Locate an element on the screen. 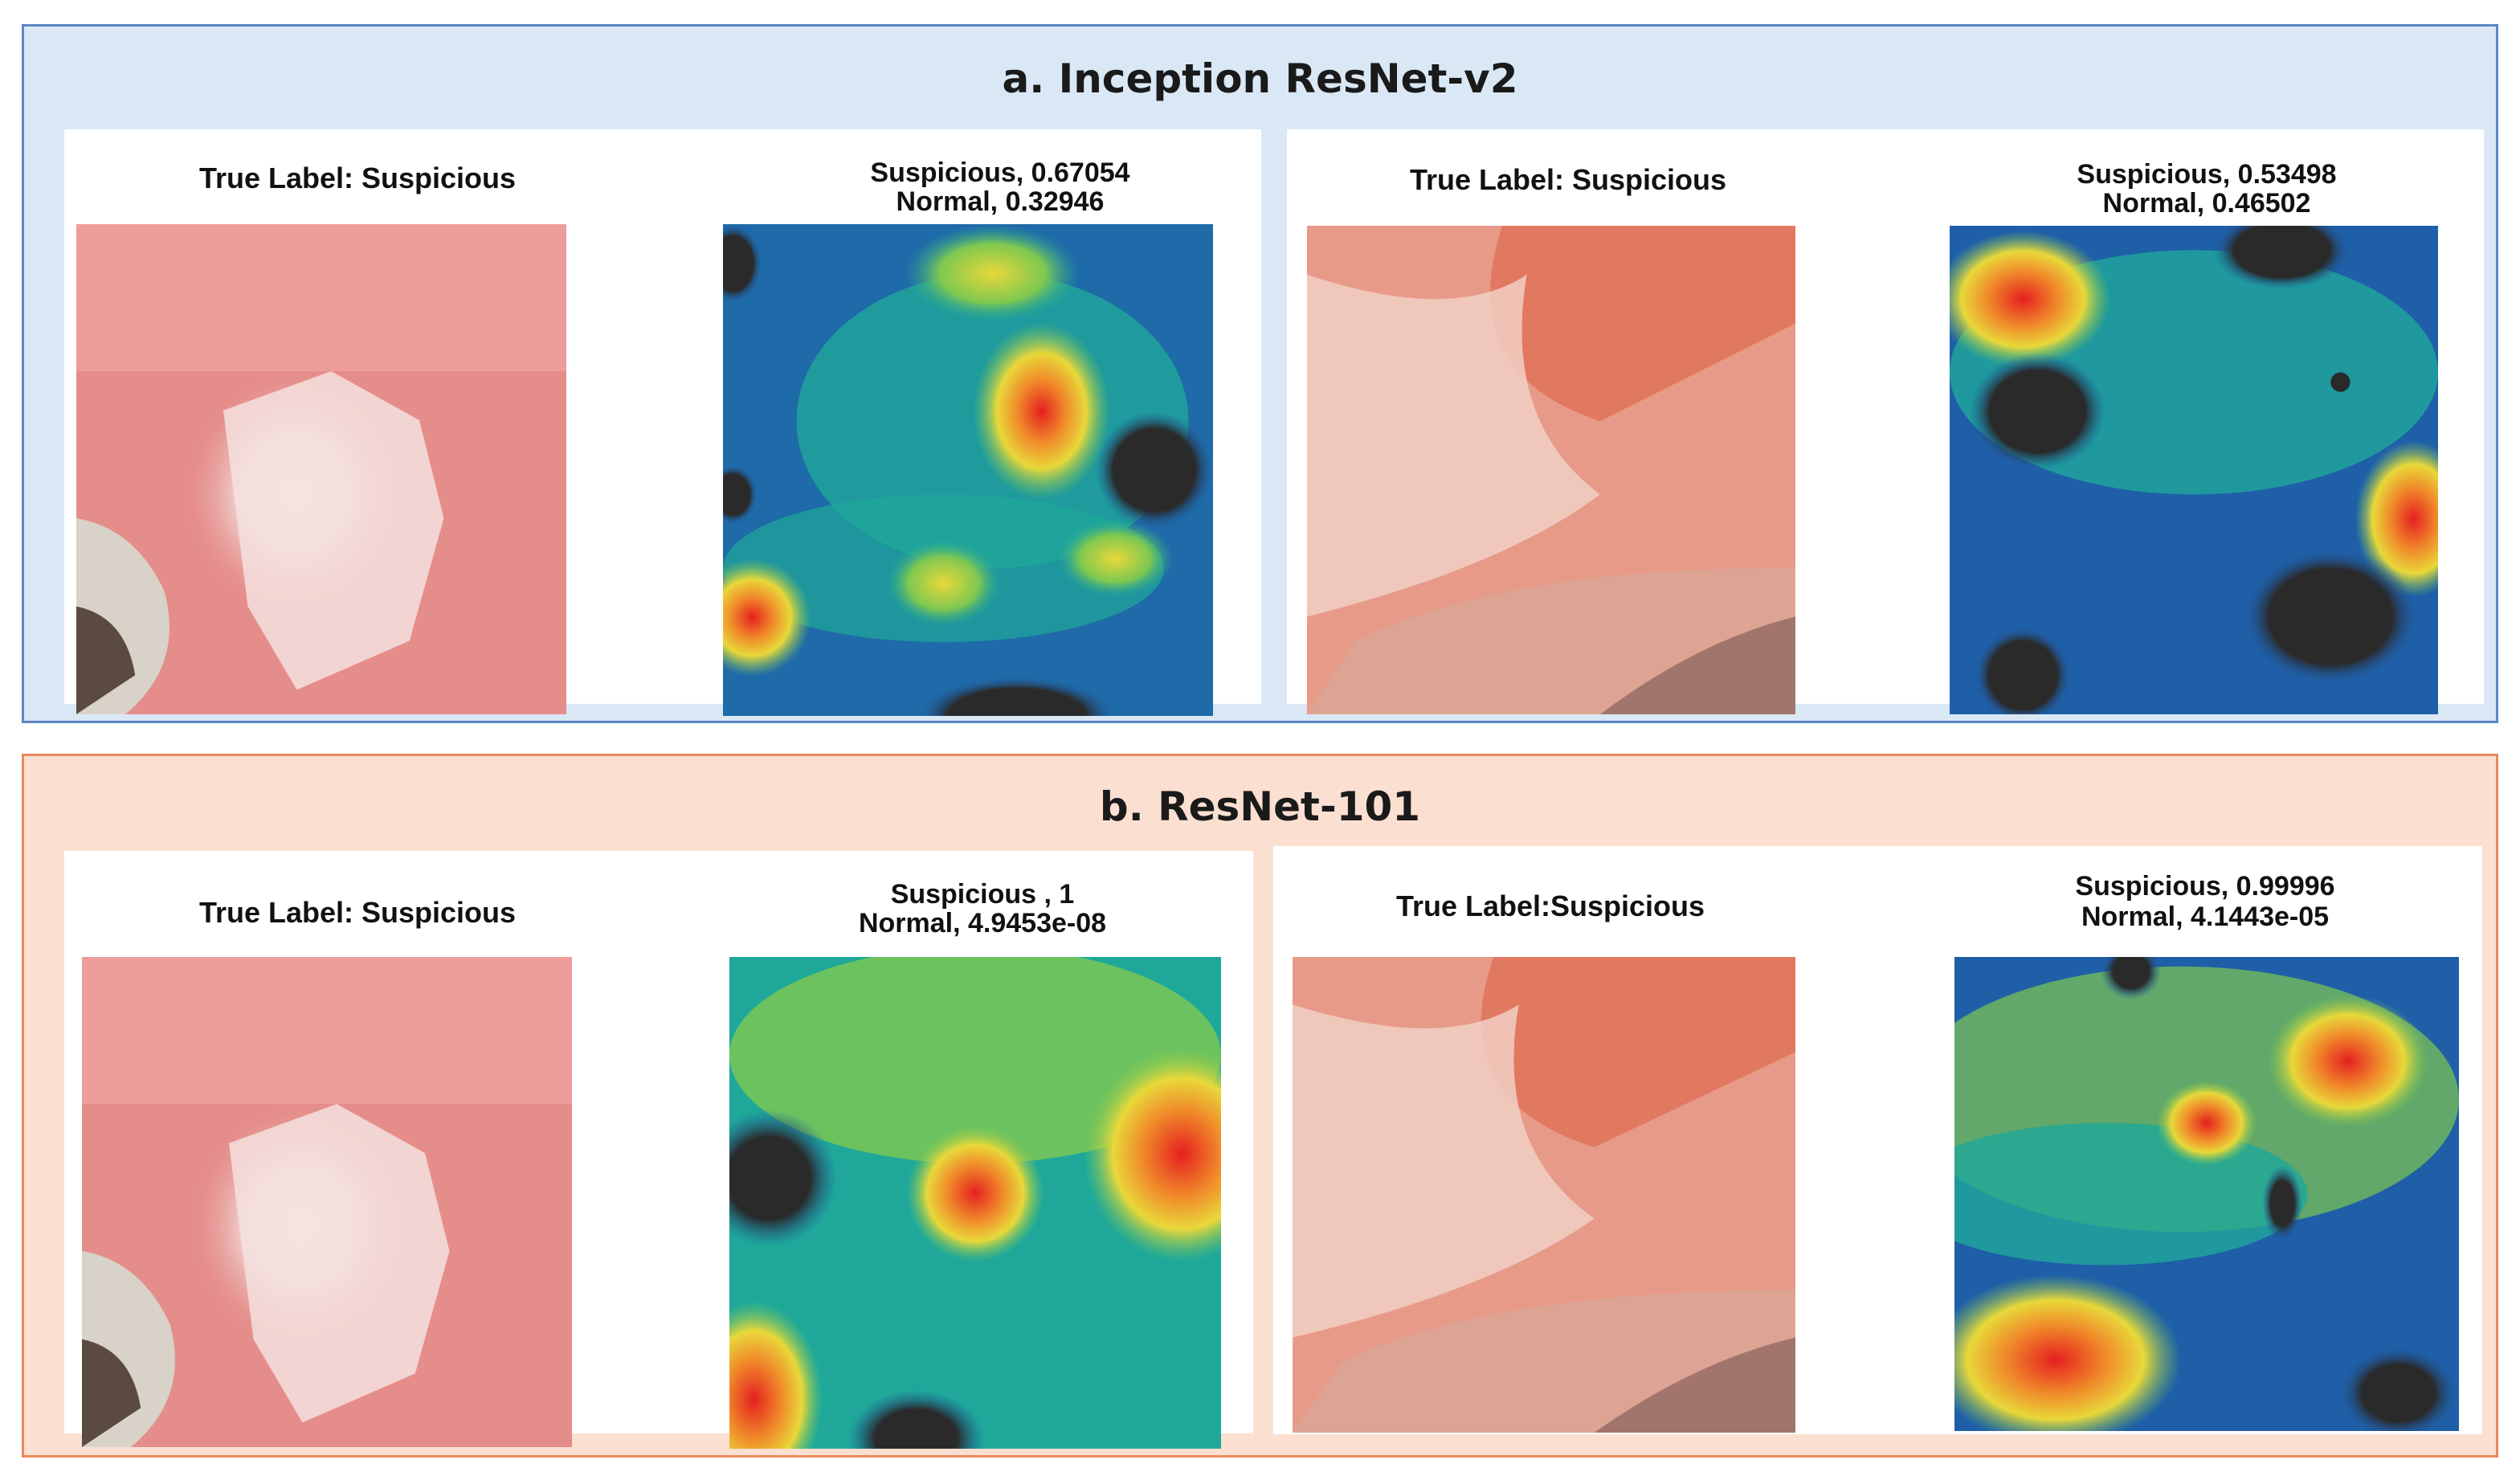  prediction-line-2: Normal, 4.1443e-05 is located at coordinates (2205, 917).